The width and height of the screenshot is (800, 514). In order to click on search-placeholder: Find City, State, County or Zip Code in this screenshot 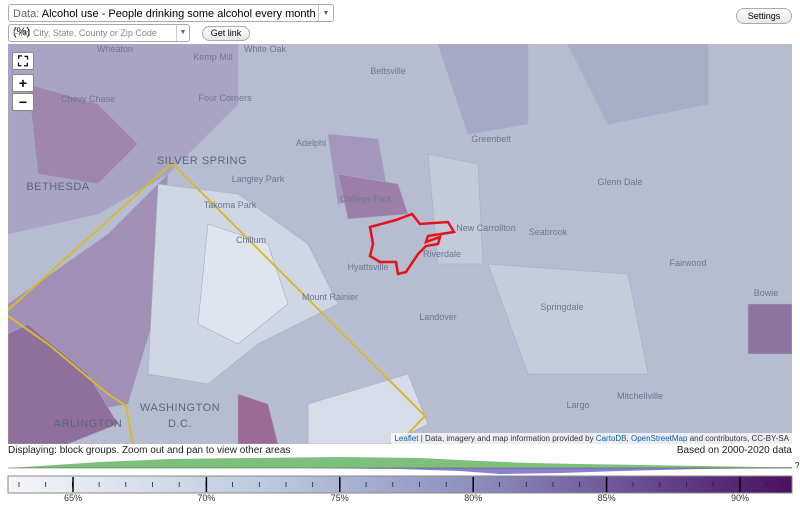, I will do `click(85, 33)`.